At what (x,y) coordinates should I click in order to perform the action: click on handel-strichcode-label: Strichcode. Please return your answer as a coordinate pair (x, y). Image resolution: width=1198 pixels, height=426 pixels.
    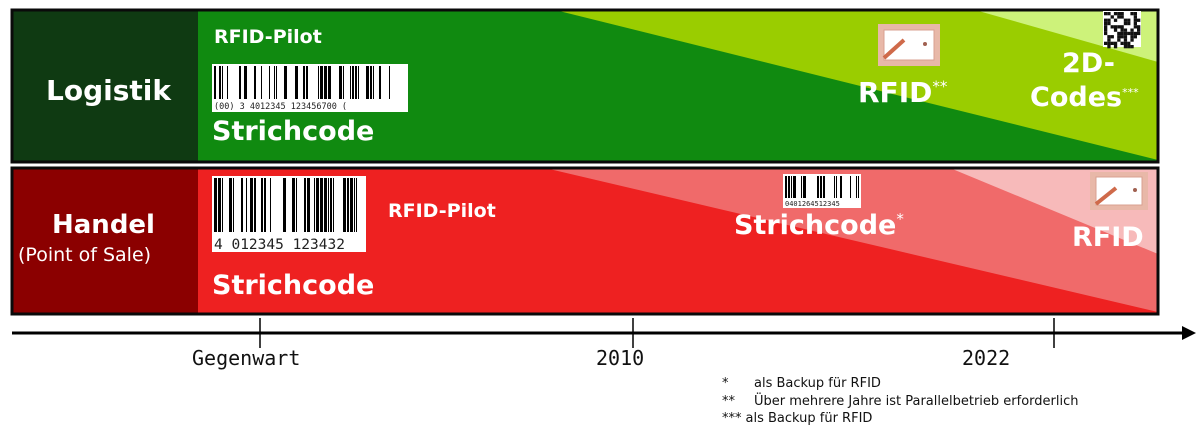
    Looking at the image, I should click on (293, 285).